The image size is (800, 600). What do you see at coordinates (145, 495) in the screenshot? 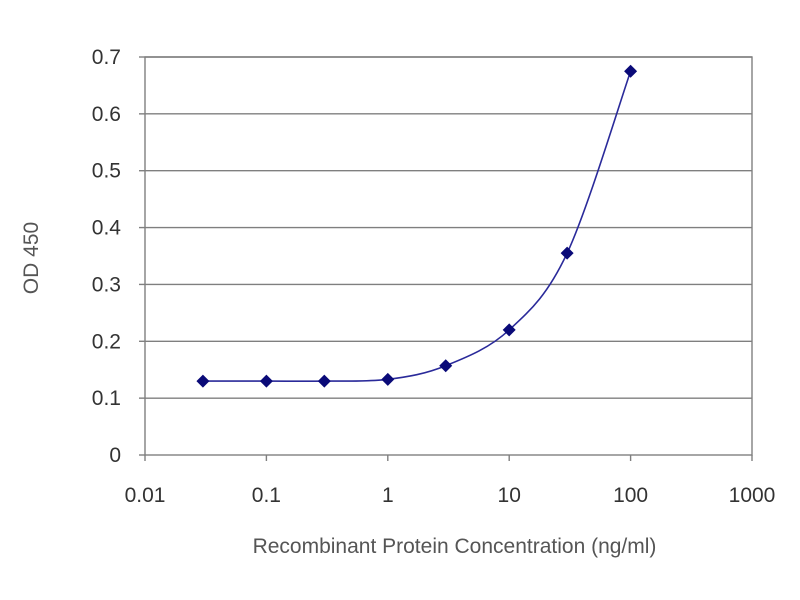
I see `x-tick-label: 0.01` at bounding box center [145, 495].